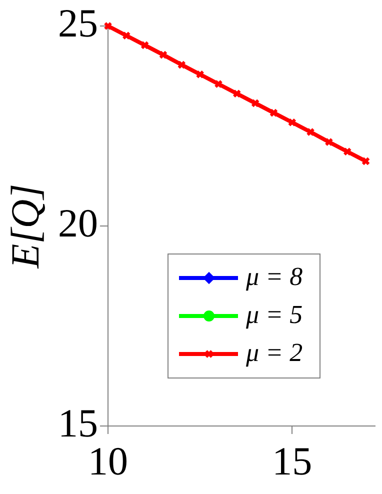 This screenshot has width=382, height=494. What do you see at coordinates (274, 352) in the screenshot?
I see `legend-label: μ = 2` at bounding box center [274, 352].